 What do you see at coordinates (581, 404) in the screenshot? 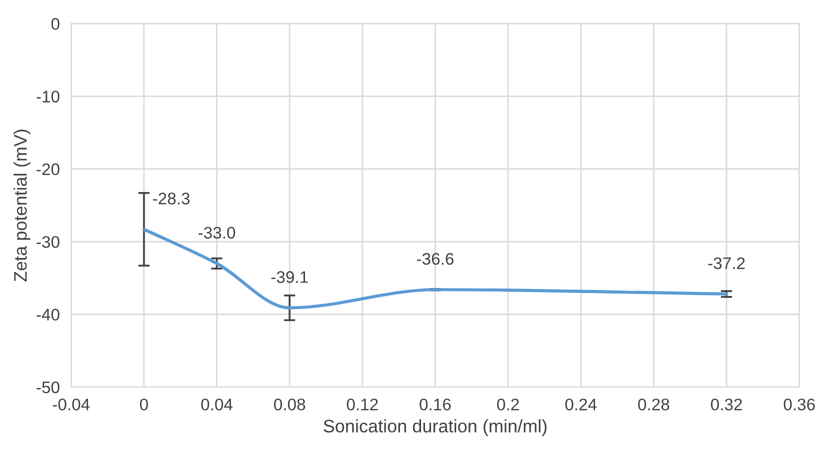
I see `x-tick-label: 0.24` at bounding box center [581, 404].